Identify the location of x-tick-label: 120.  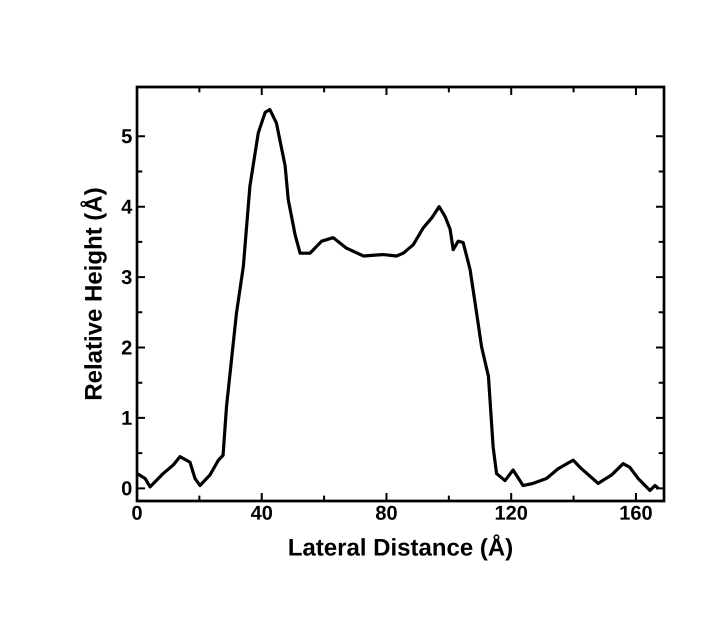
(512, 513).